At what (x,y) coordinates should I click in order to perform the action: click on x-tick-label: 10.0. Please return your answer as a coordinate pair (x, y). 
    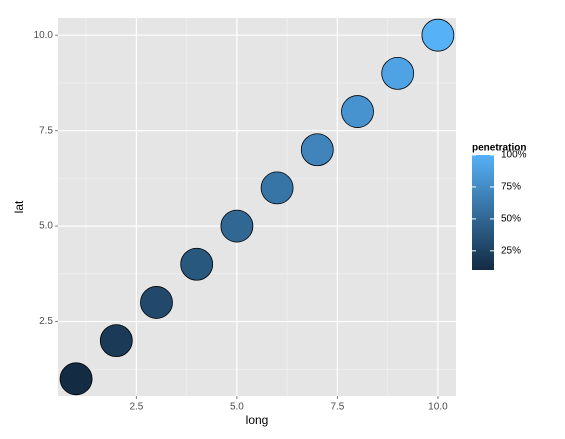
    Looking at the image, I should click on (438, 407).